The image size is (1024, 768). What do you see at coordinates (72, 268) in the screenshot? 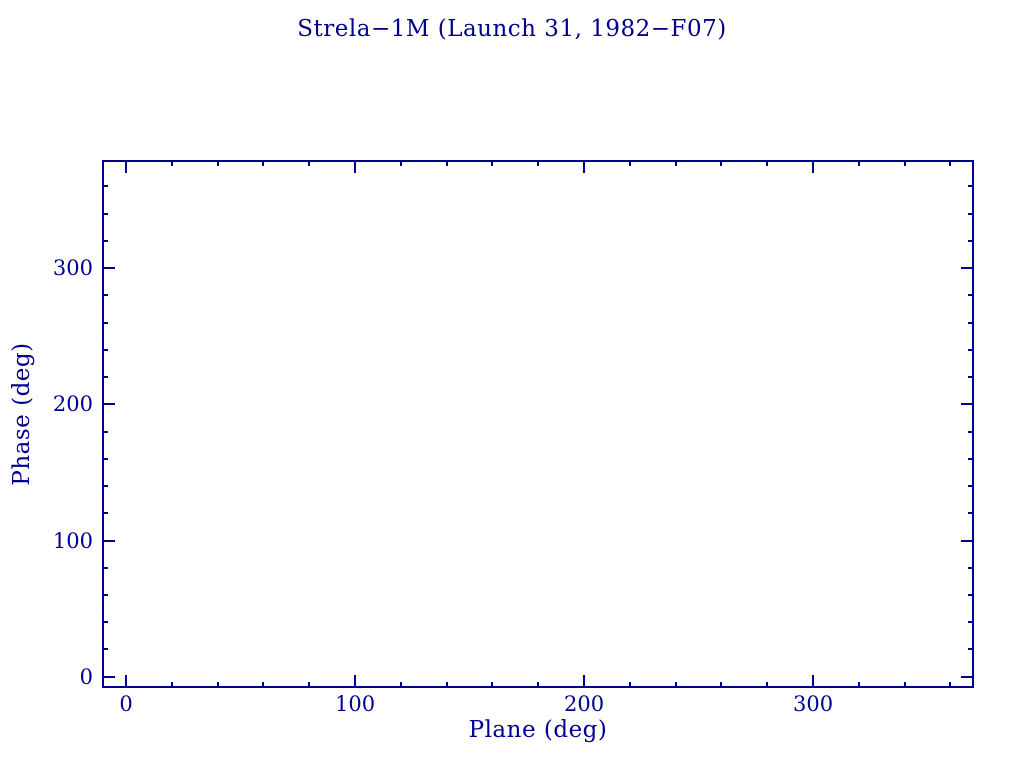
I see `y-tick-label: 300` at bounding box center [72, 268].